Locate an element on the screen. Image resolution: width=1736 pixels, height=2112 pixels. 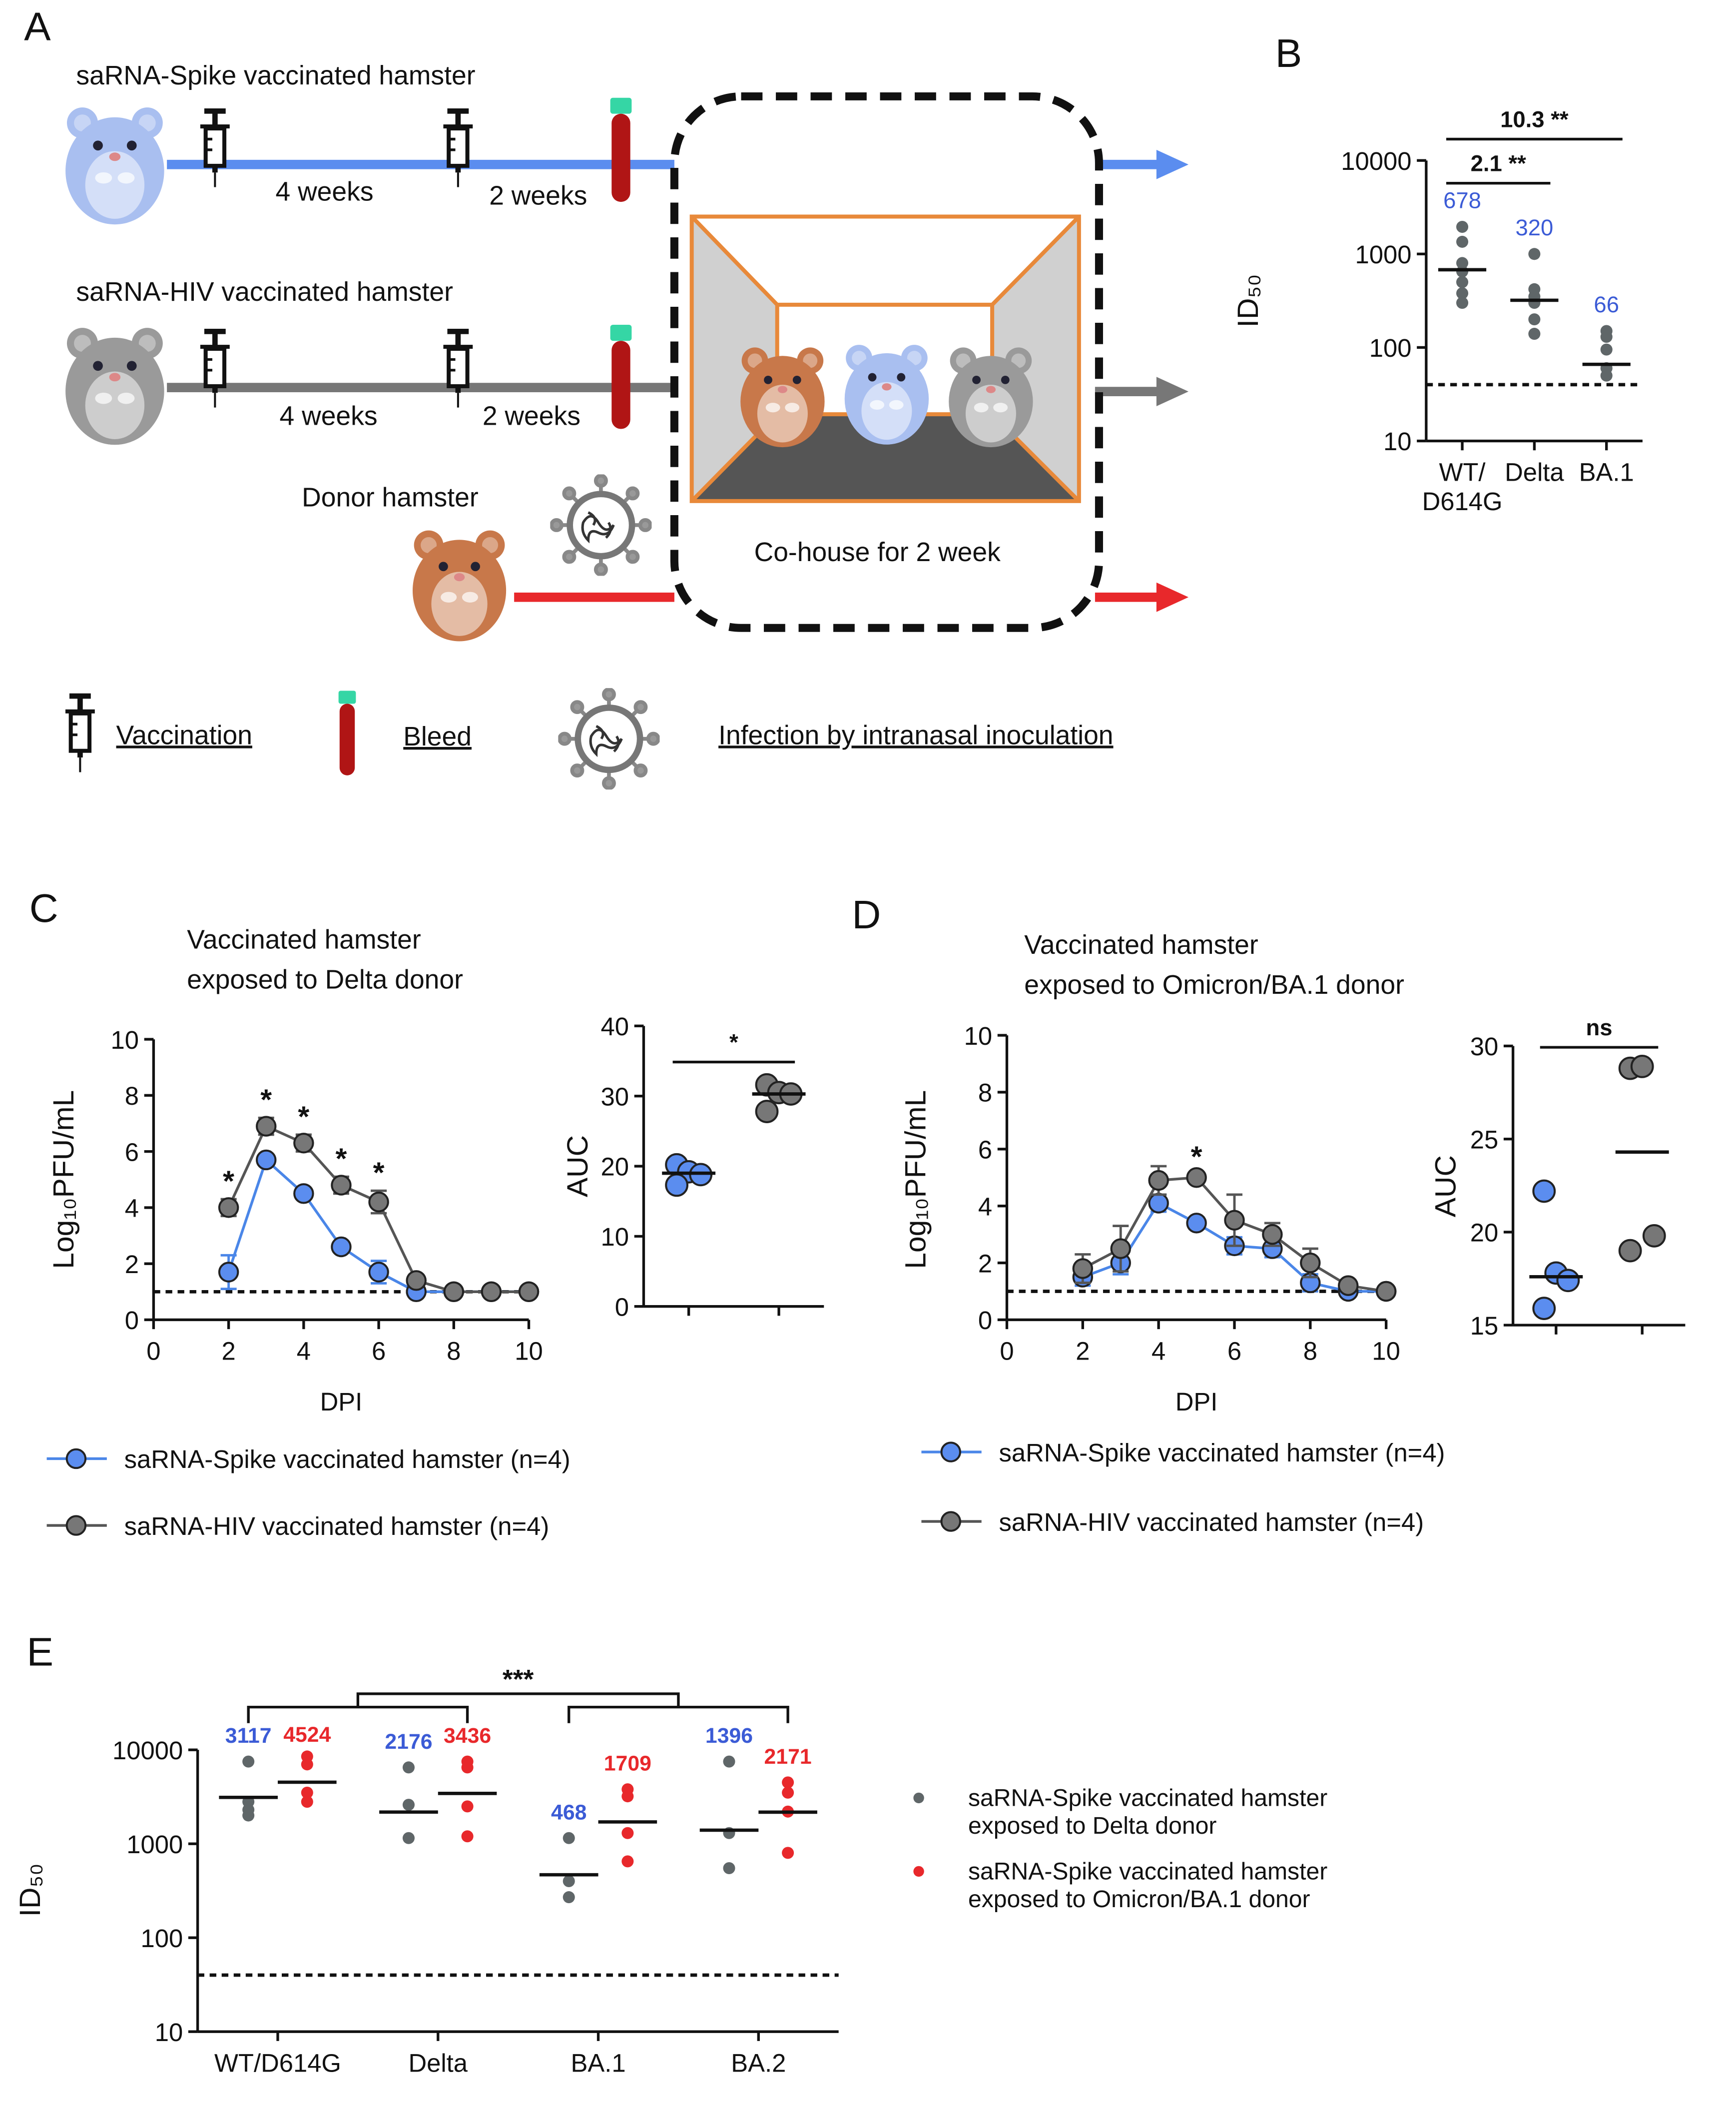
mean-label: 3436 is located at coordinates (467, 1736).